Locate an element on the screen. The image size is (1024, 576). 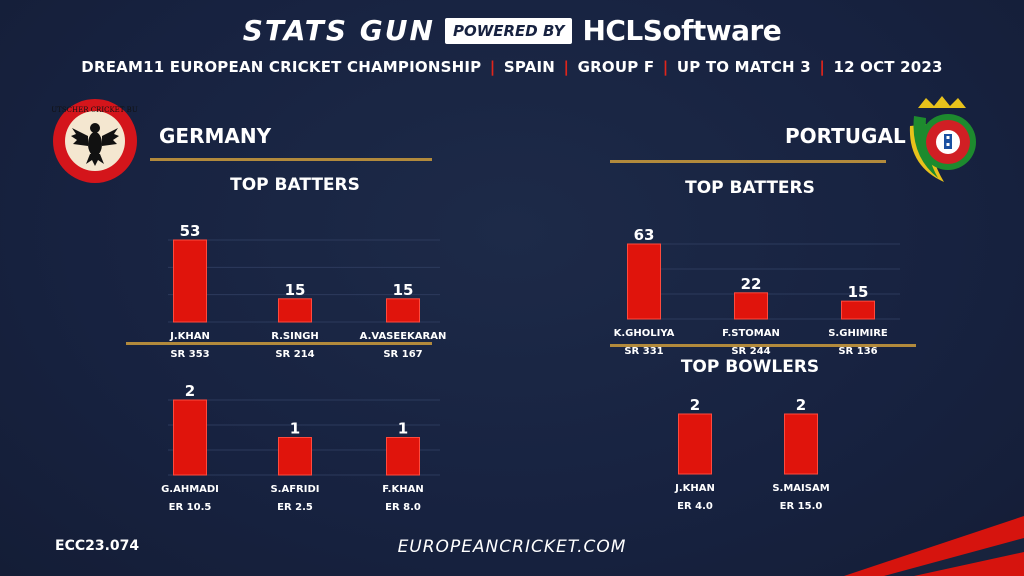
germany-batters-title: TOP BATTERS is located at coordinates (295, 185).